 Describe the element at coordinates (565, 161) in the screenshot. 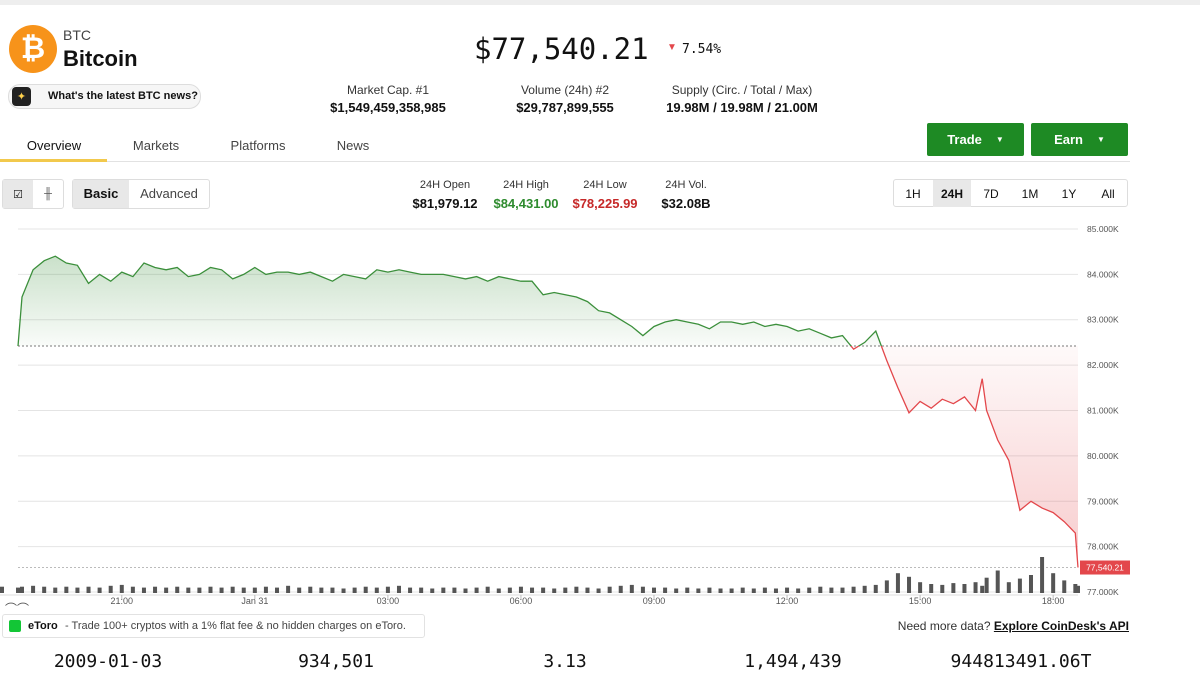

I see `tab-border` at that location.